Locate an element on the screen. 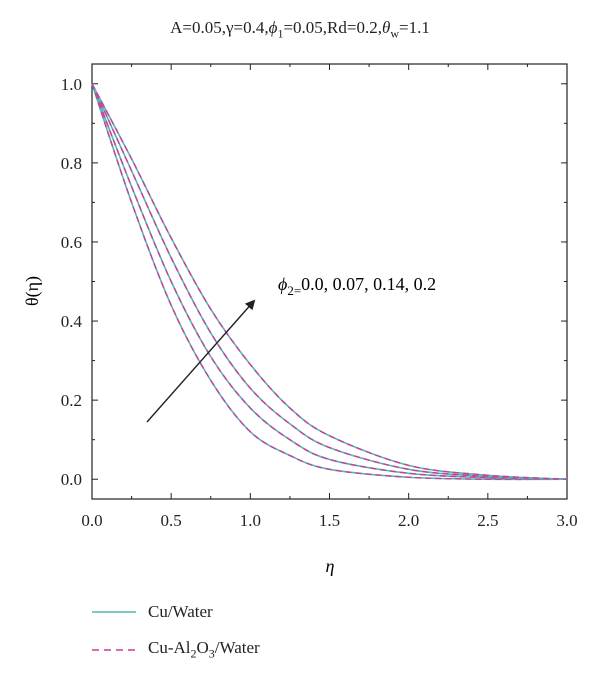 The image size is (600, 684). legend-o: O is located at coordinates (202, 648).